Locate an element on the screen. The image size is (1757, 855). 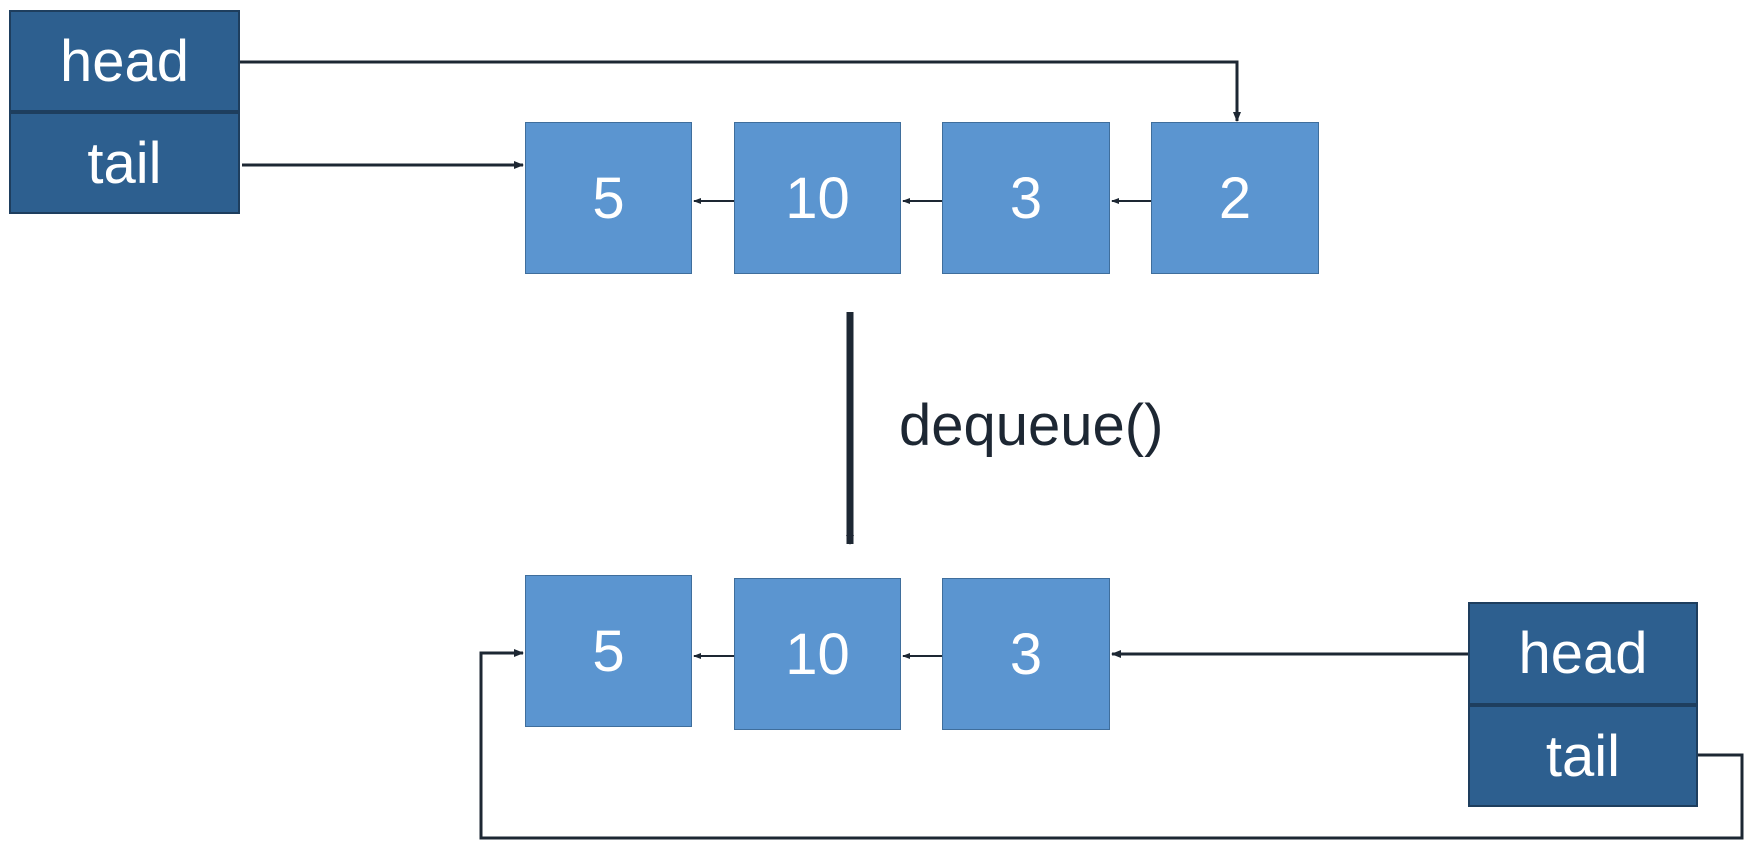
bottom-node-3: 3 is located at coordinates (1026, 654).